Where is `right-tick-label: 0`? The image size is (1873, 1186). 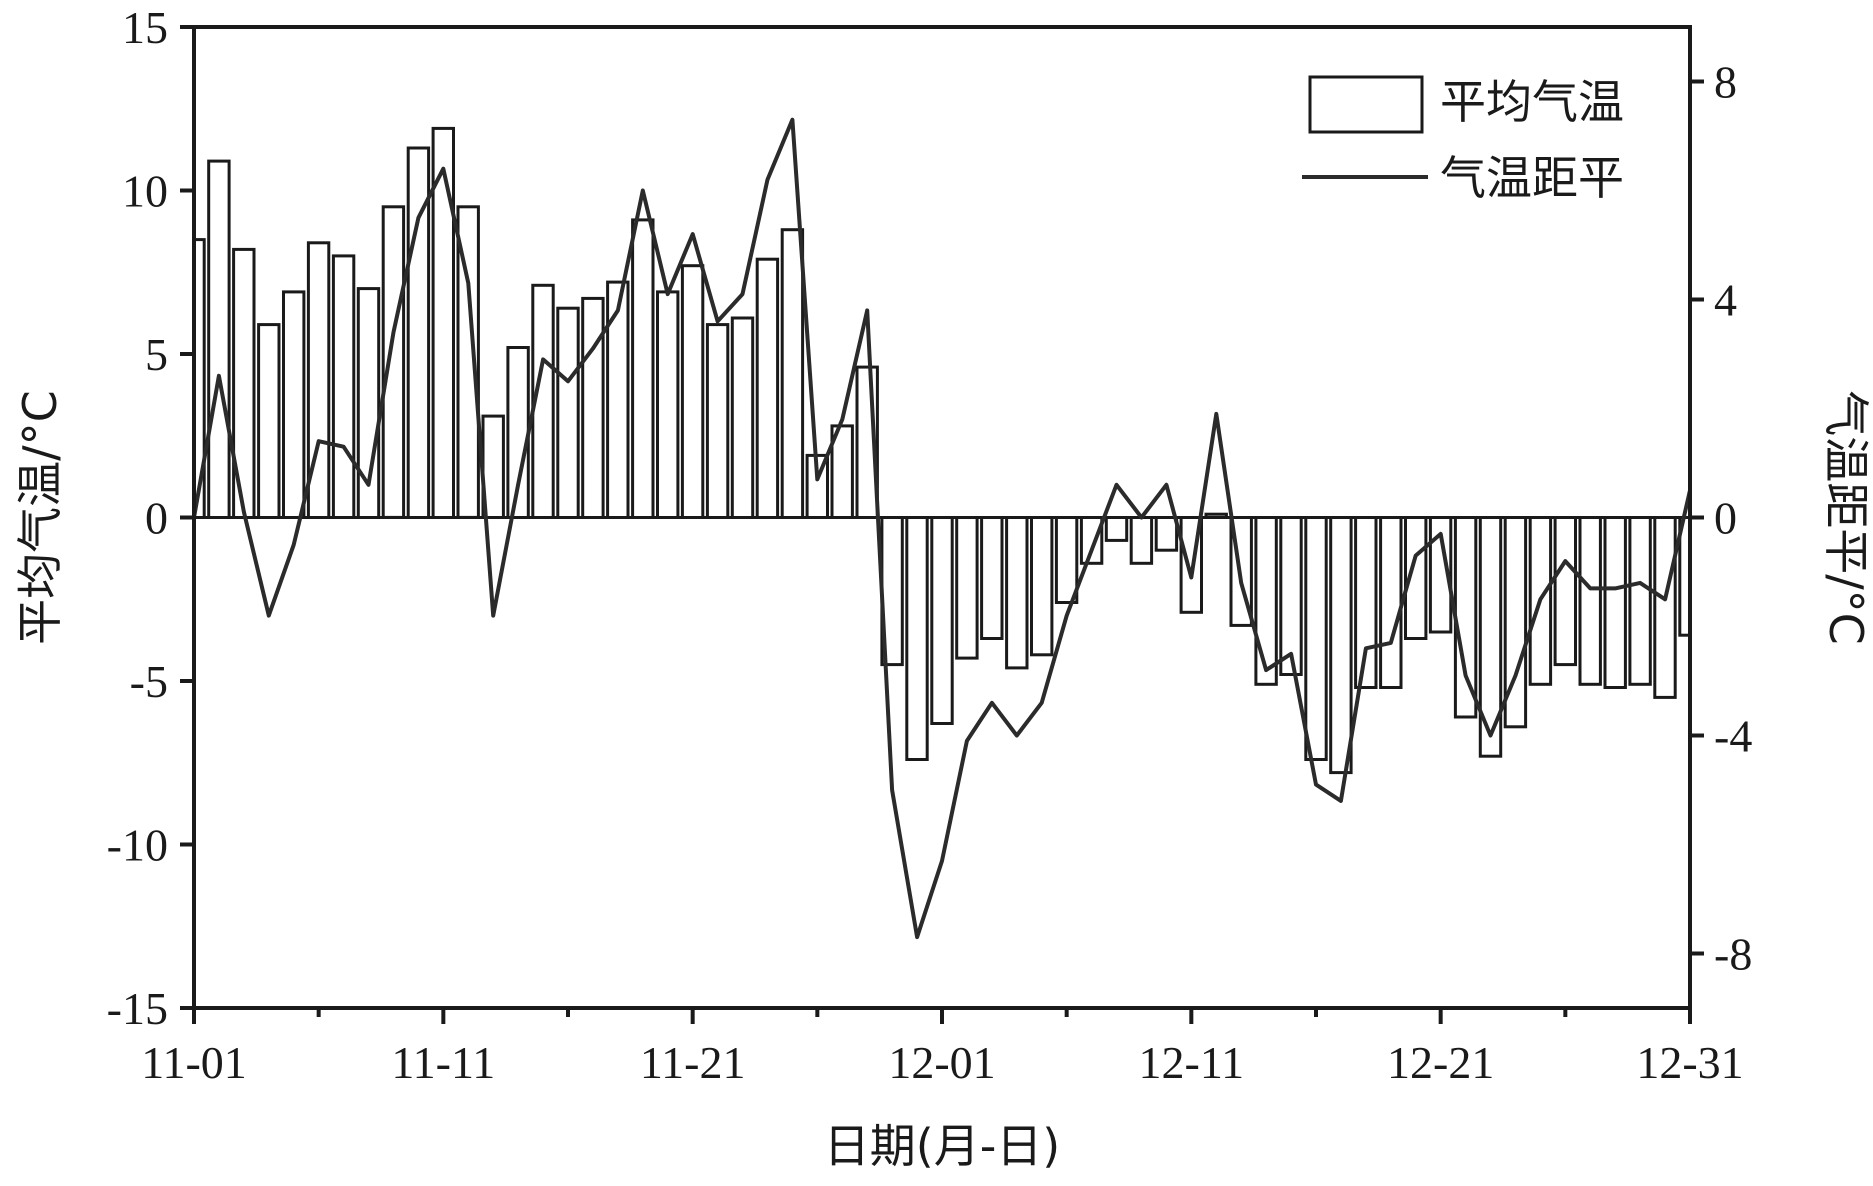 right-tick-label: 0 is located at coordinates (1725, 518).